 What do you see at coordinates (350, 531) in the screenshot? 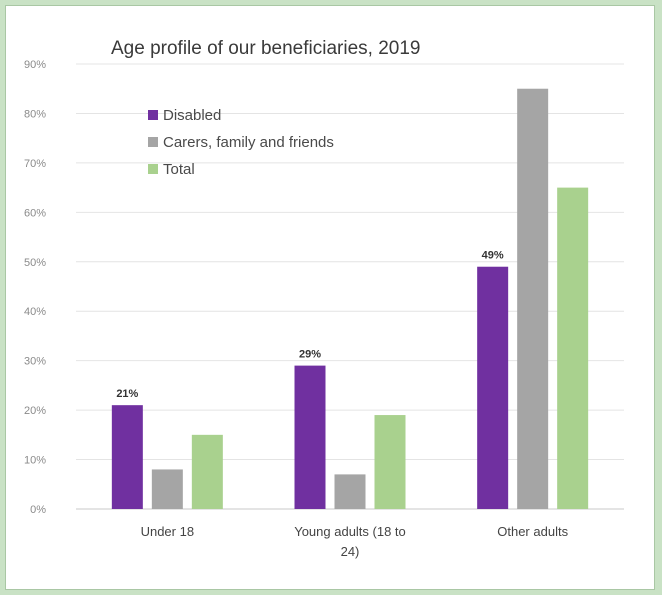
I see `category-label: Young adults (18 to` at bounding box center [350, 531].